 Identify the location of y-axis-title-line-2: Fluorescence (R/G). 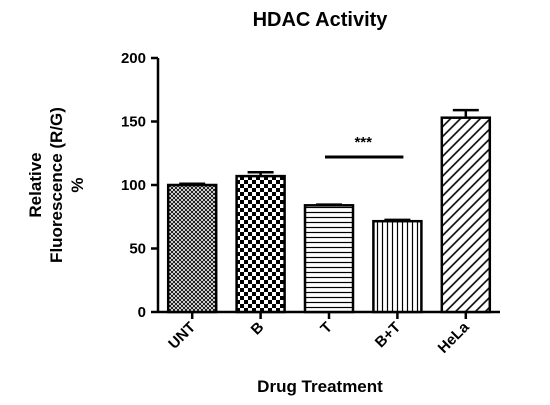
(56, 185).